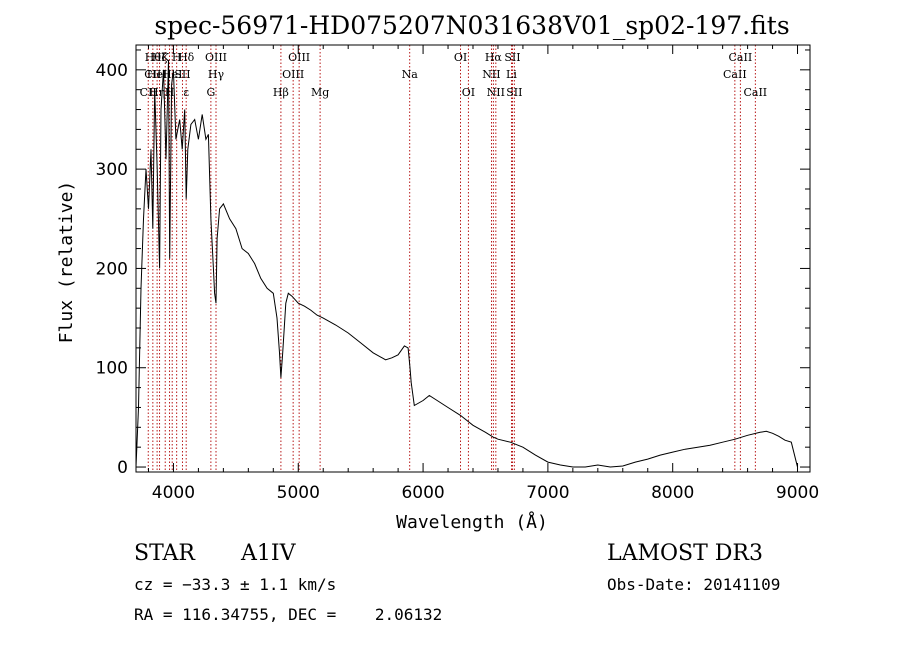  What do you see at coordinates (122, 468) in the screenshot?
I see `y-tick-label: 0` at bounding box center [122, 468].